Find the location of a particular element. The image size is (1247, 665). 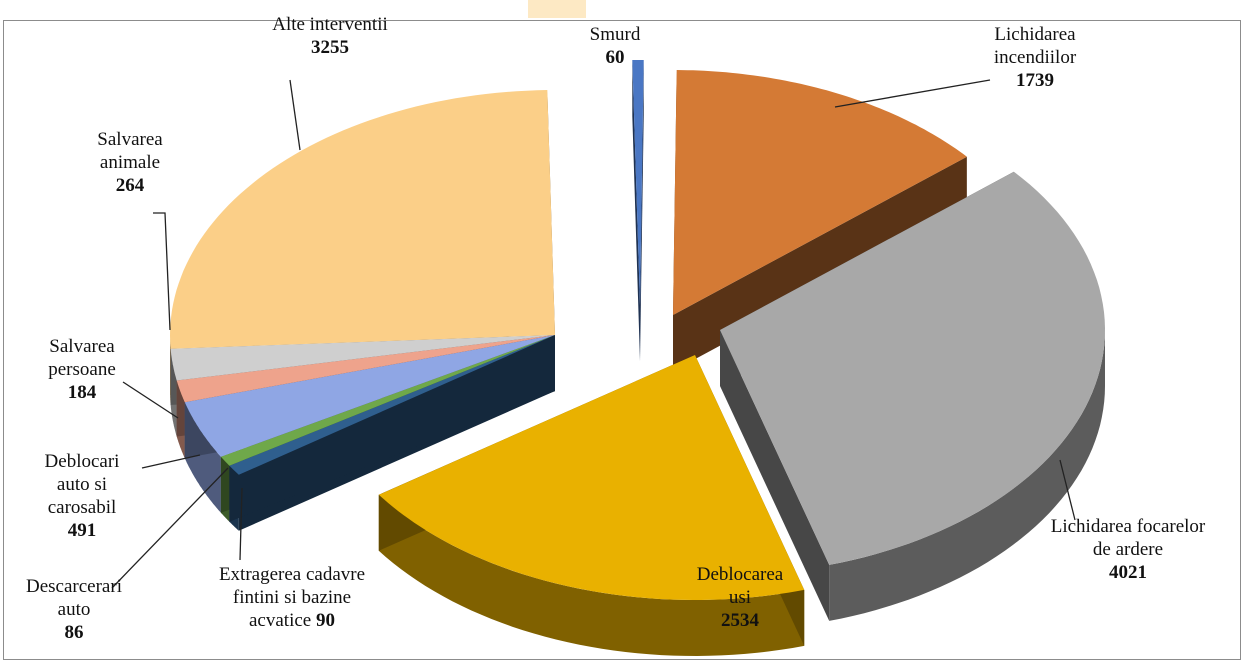

slice-salvarea-persoane is located at coordinates (365, 369).